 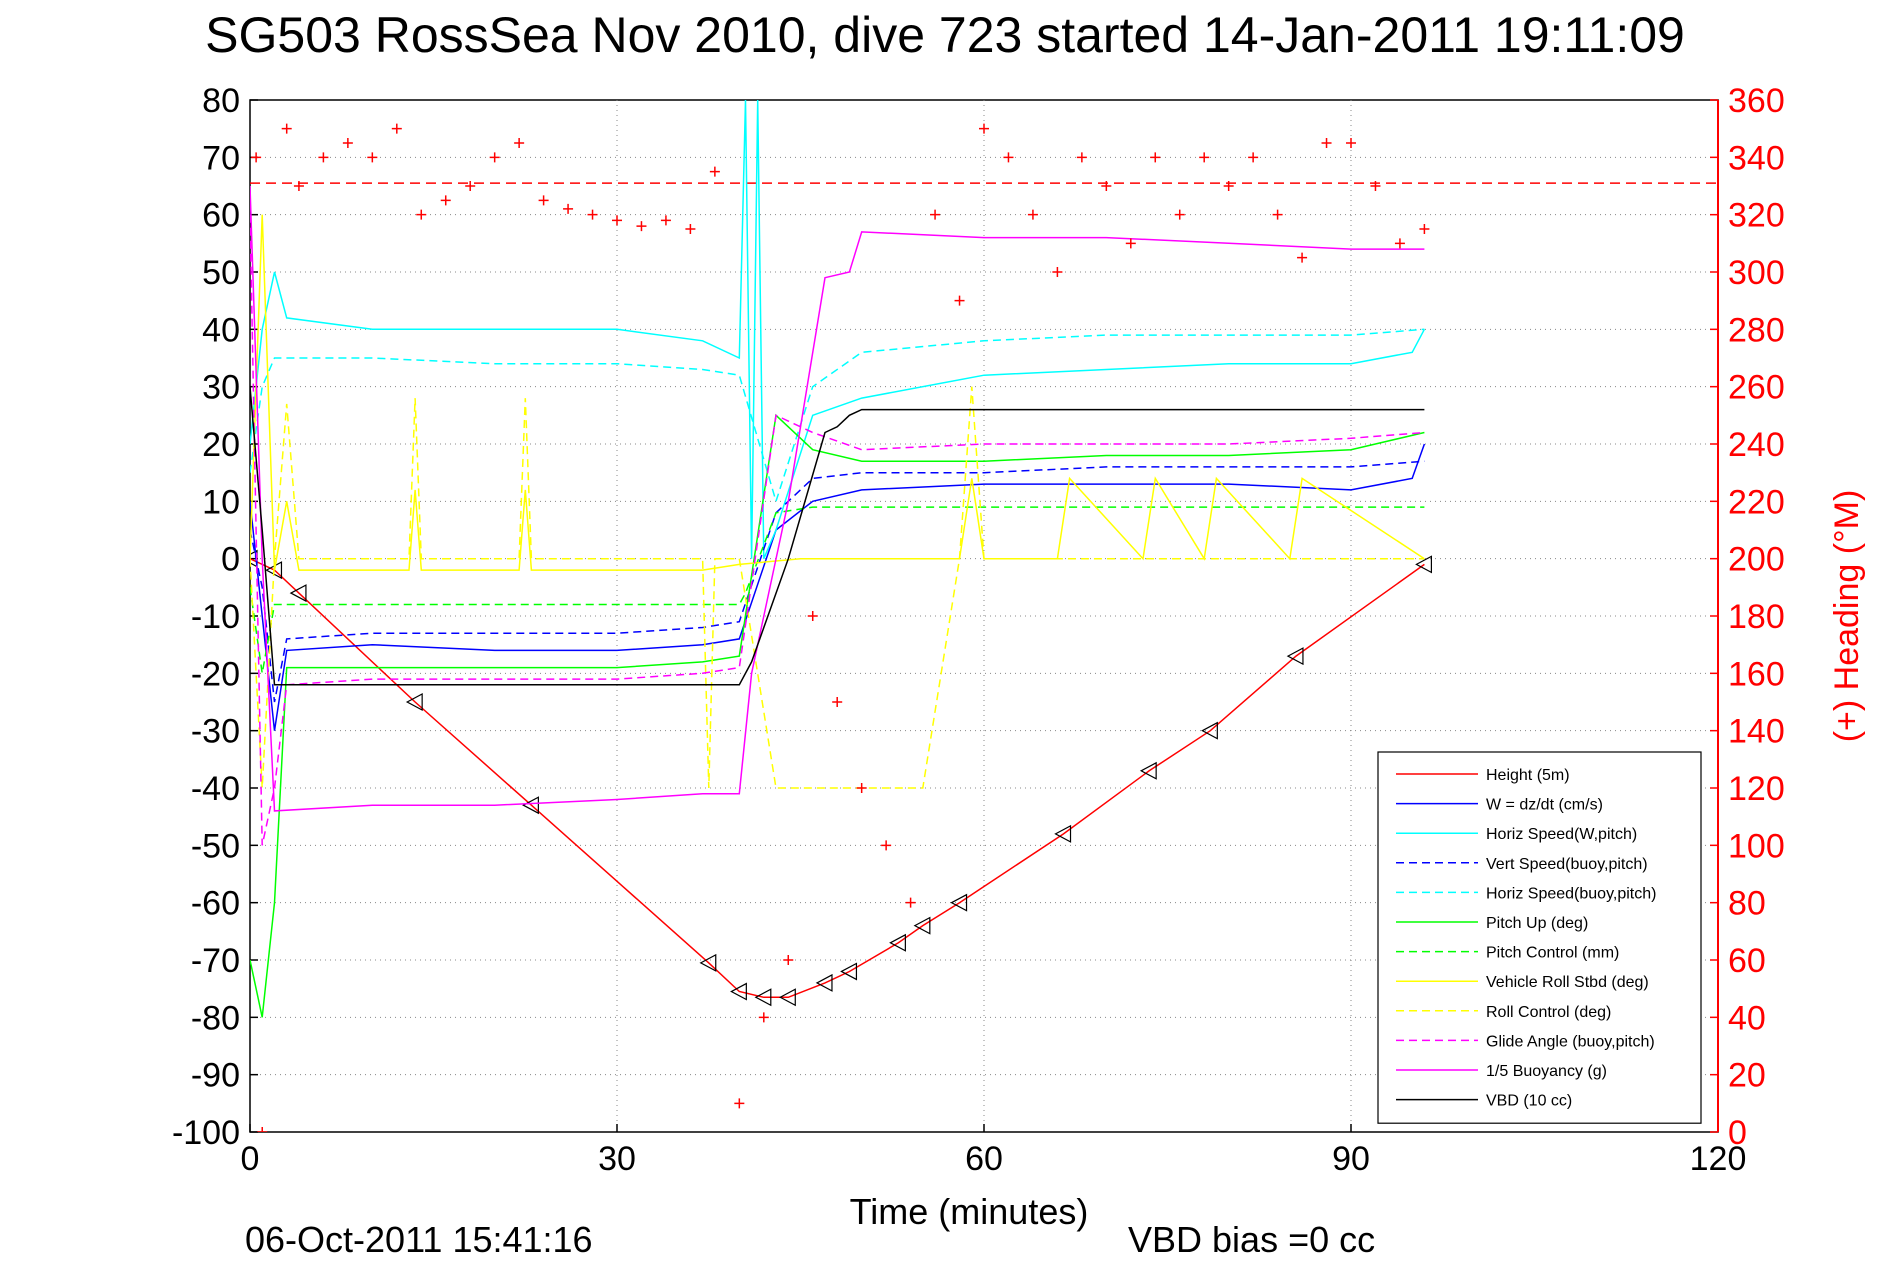 I want to click on series-line-vert-speed-buoy-pitch, so click(x=837, y=581).